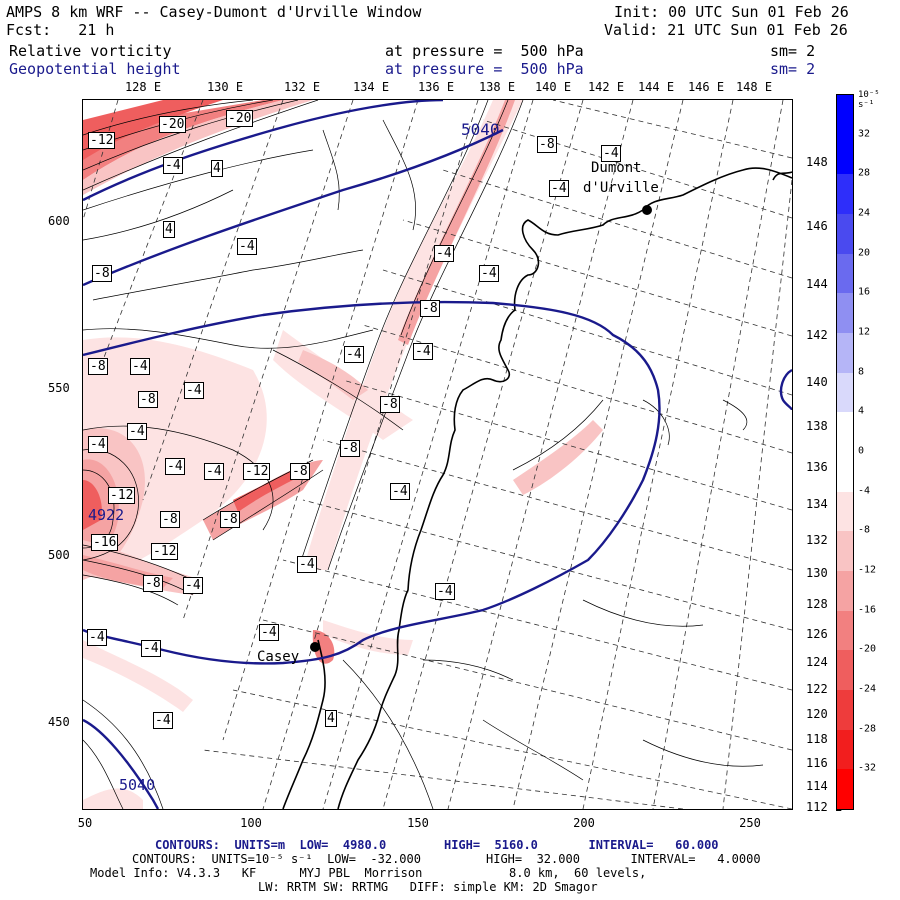 Image resolution: width=900 pixels, height=900 pixels. I want to click on graticule-label: 148 E, so click(824, 162).